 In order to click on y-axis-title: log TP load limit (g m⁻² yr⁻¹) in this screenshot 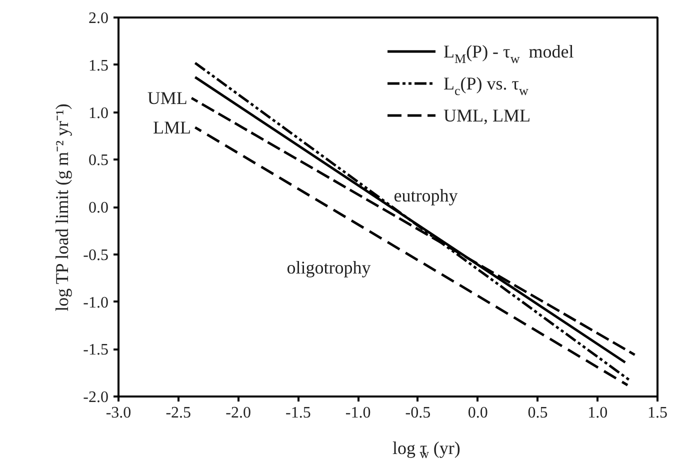, I will do `click(62, 208)`.